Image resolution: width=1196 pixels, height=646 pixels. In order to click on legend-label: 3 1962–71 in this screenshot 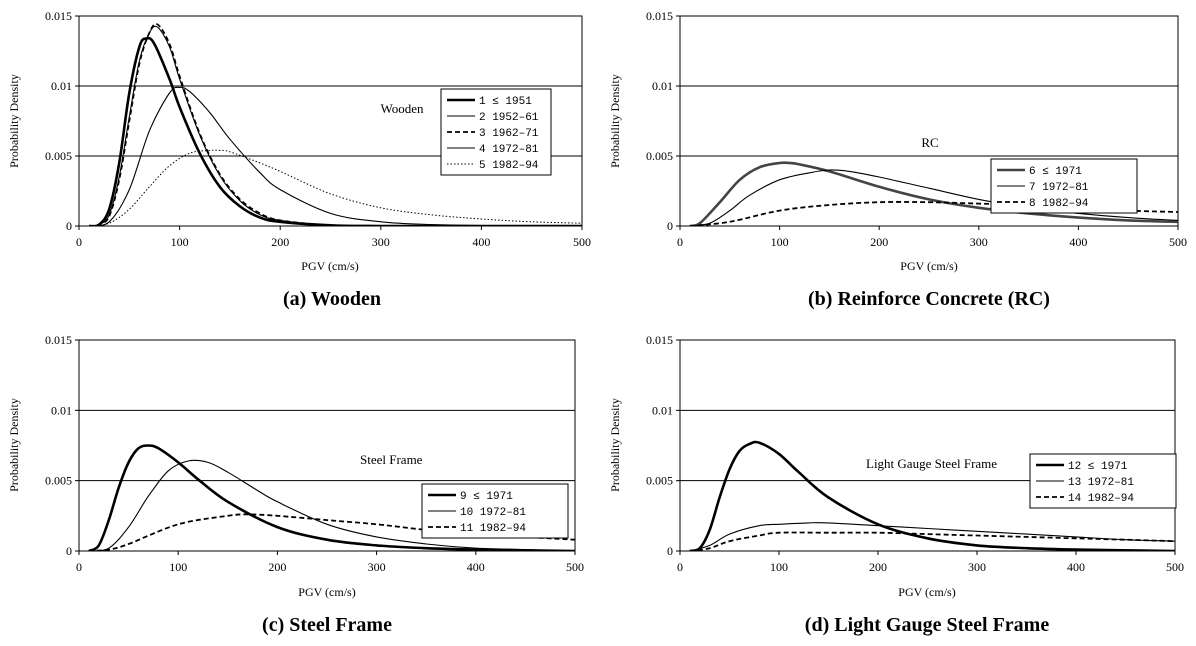, I will do `click(509, 134)`.